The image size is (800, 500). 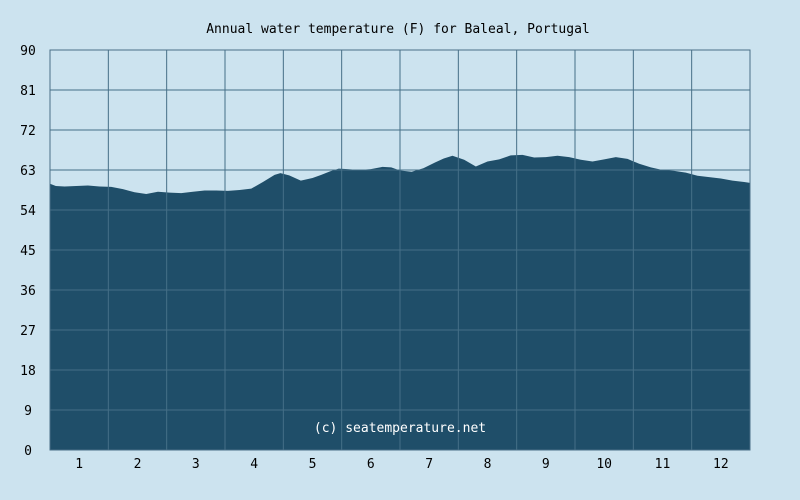 What do you see at coordinates (721, 464) in the screenshot?
I see `x-tick-label: 12` at bounding box center [721, 464].